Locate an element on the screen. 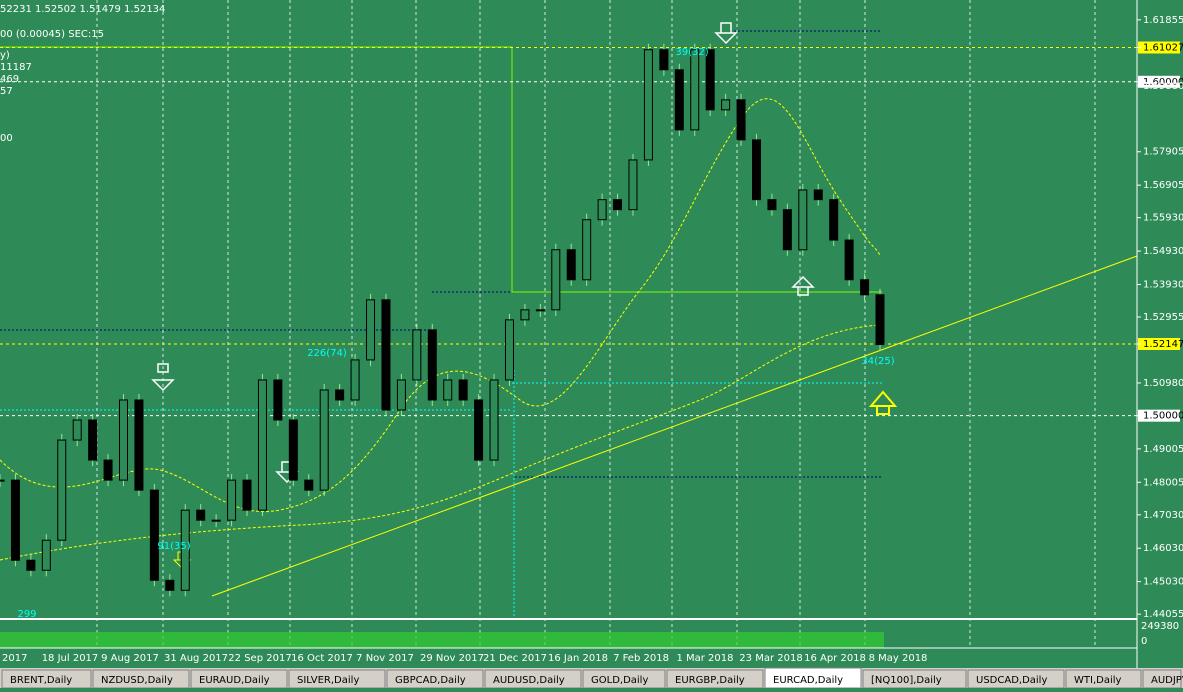 The image size is (1183, 692). tab-label: GOLD,Daily is located at coordinates (619, 680).